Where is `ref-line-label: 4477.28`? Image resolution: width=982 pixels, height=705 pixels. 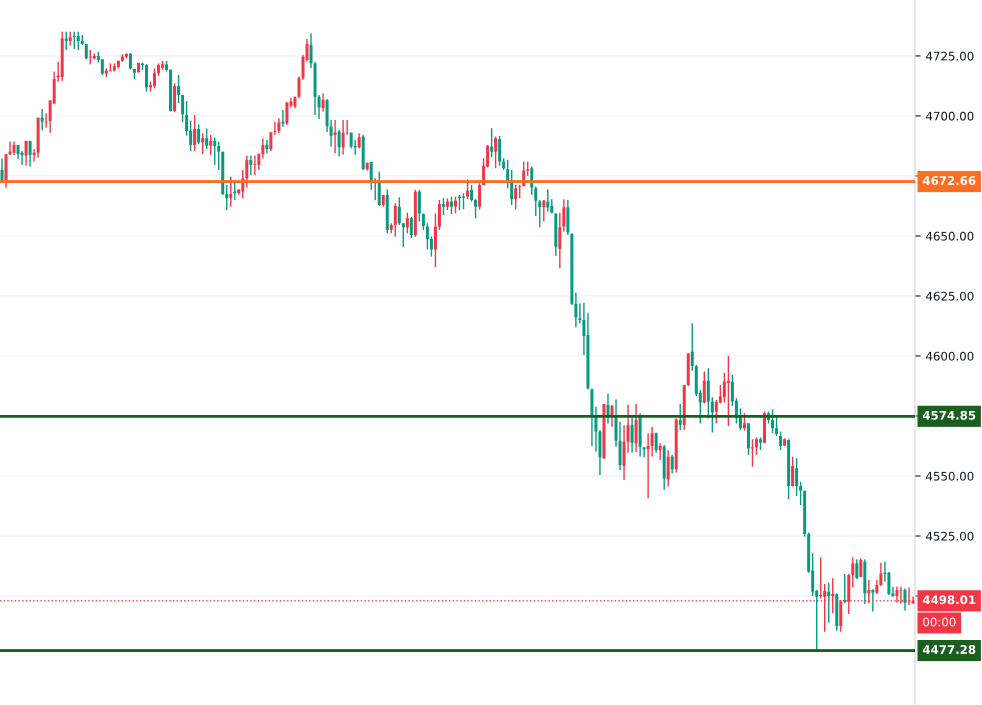 ref-line-label: 4477.28 is located at coordinates (949, 649).